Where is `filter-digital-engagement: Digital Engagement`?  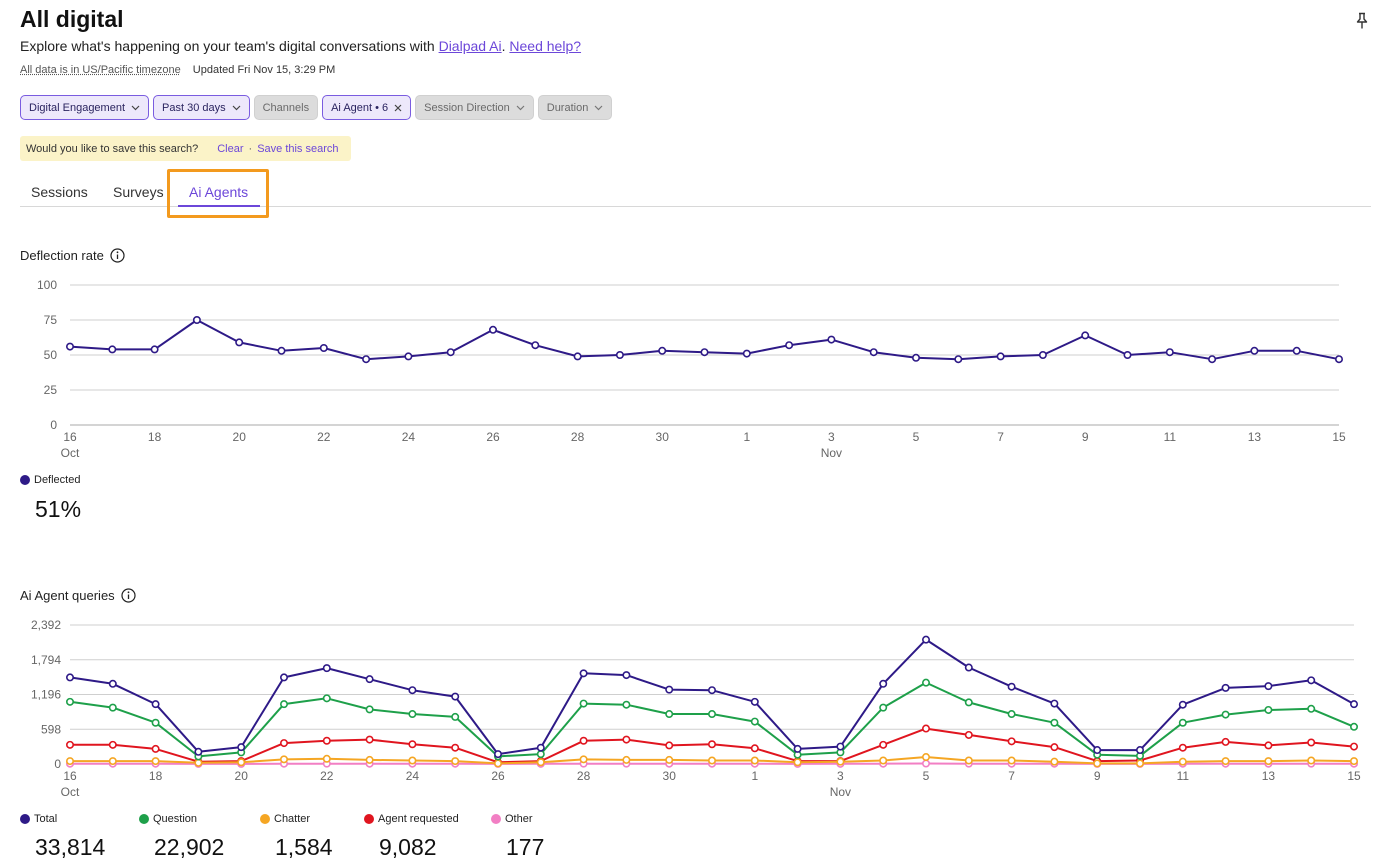 filter-digital-engagement: Digital Engagement is located at coordinates (85, 107).